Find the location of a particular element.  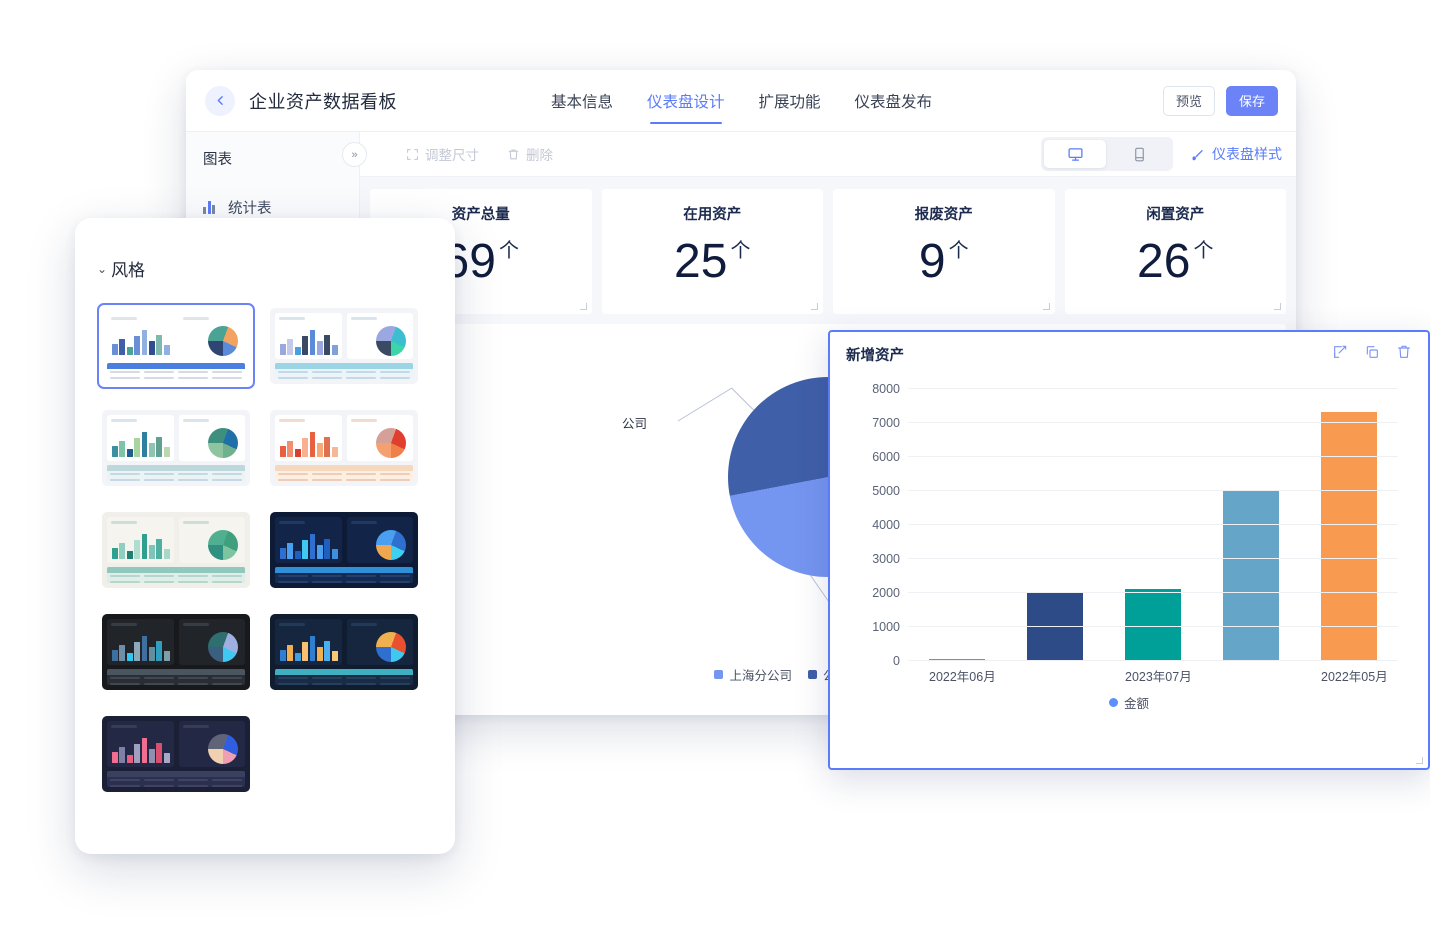

resize-label: 调整尺寸 is located at coordinates (452, 155).